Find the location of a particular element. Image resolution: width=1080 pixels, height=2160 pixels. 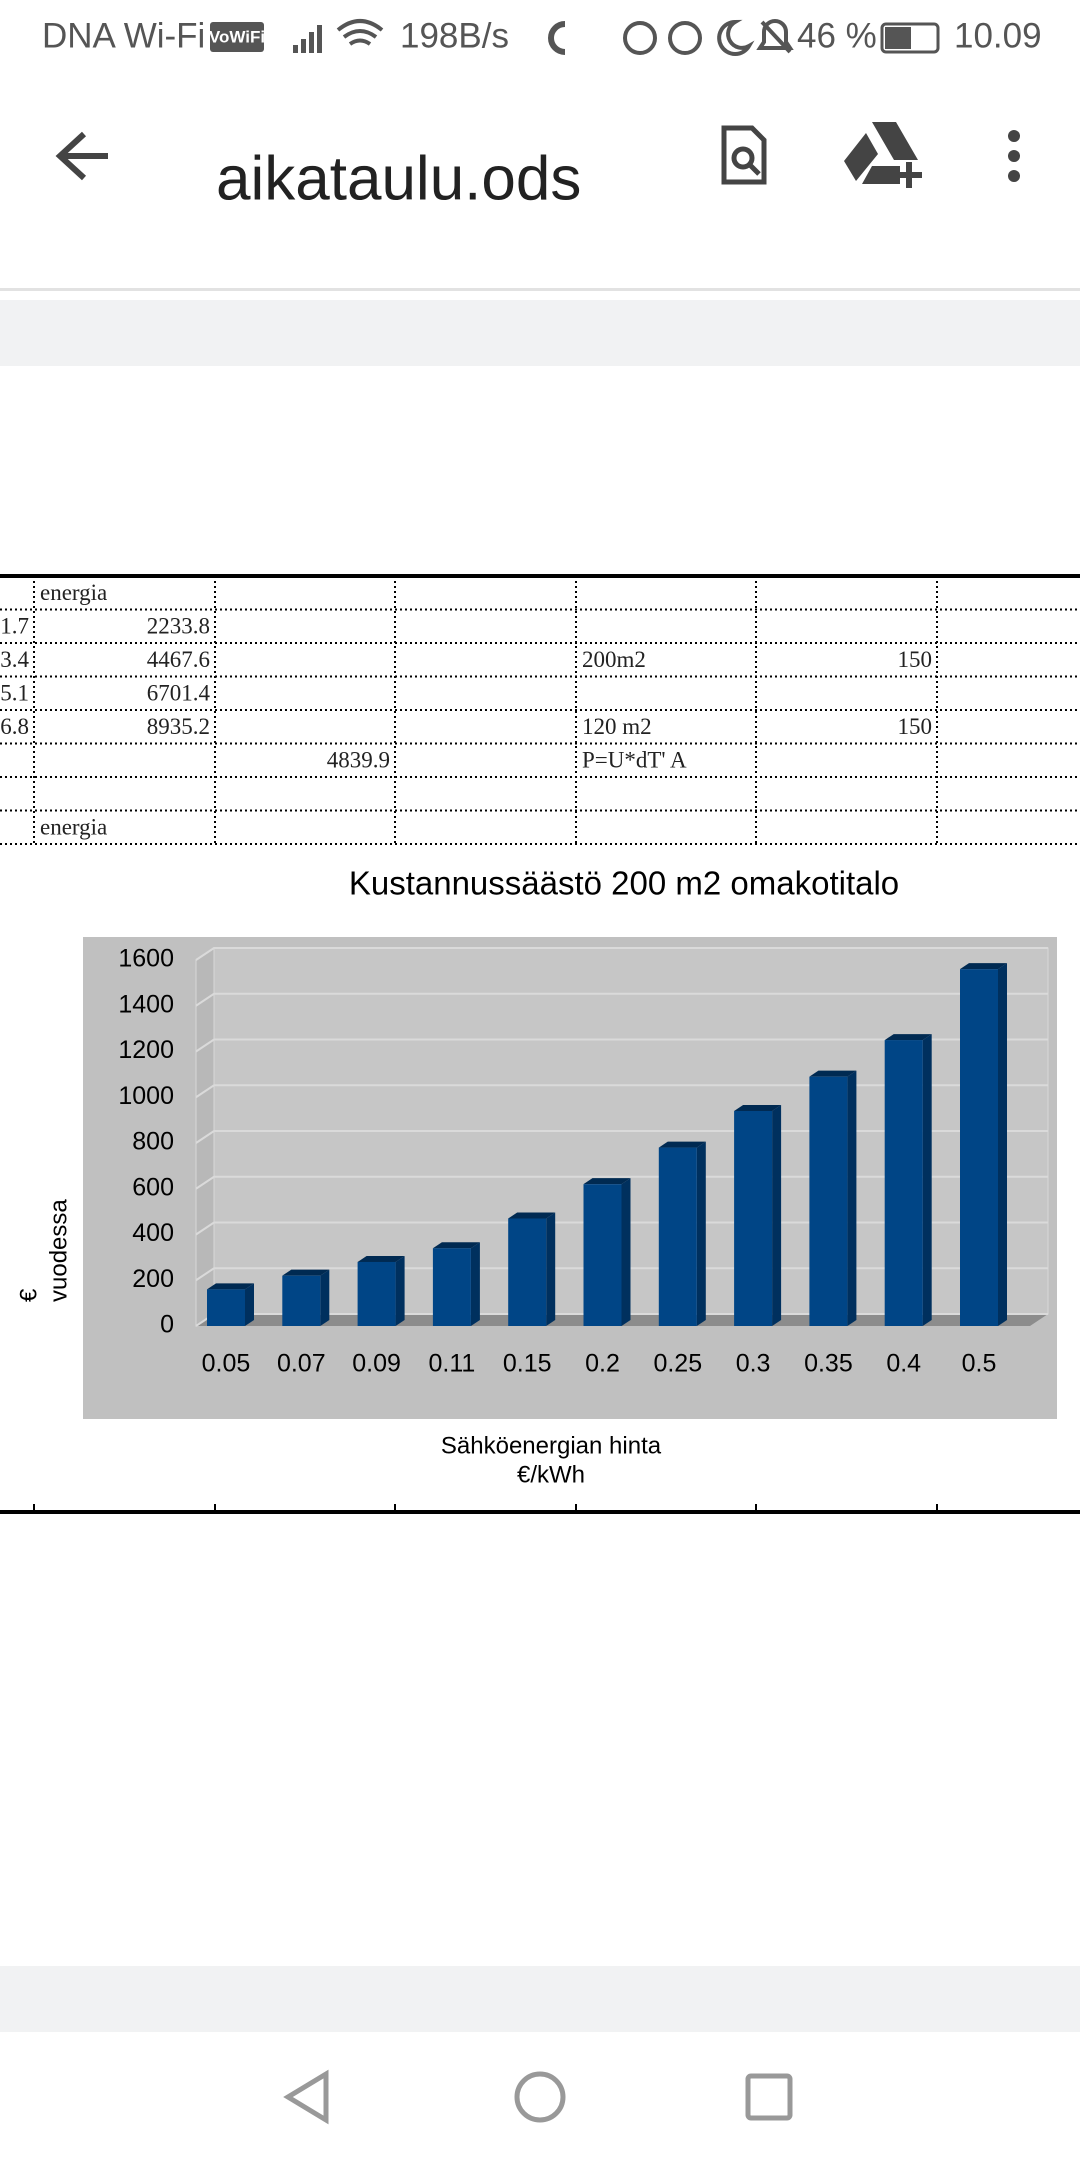

chart-title: Kustannussäästö 200 m2 omakotitalo is located at coordinates (624, 883).